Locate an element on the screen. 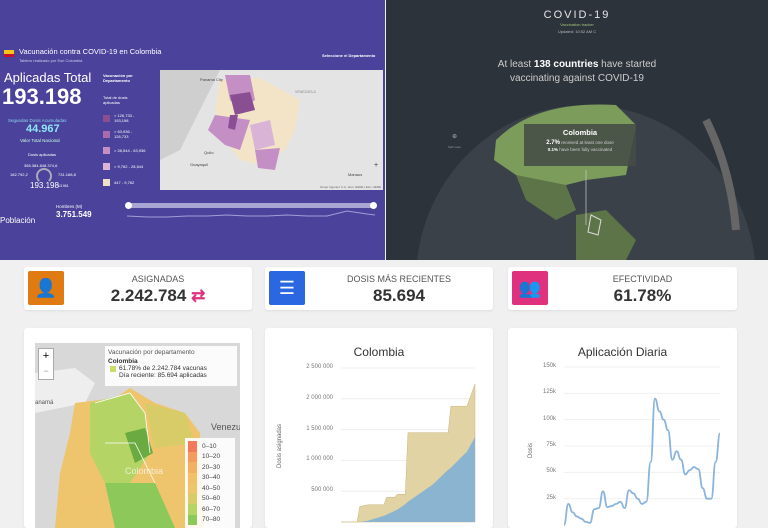  y-tick-label: 75k is located at coordinates (551, 445).